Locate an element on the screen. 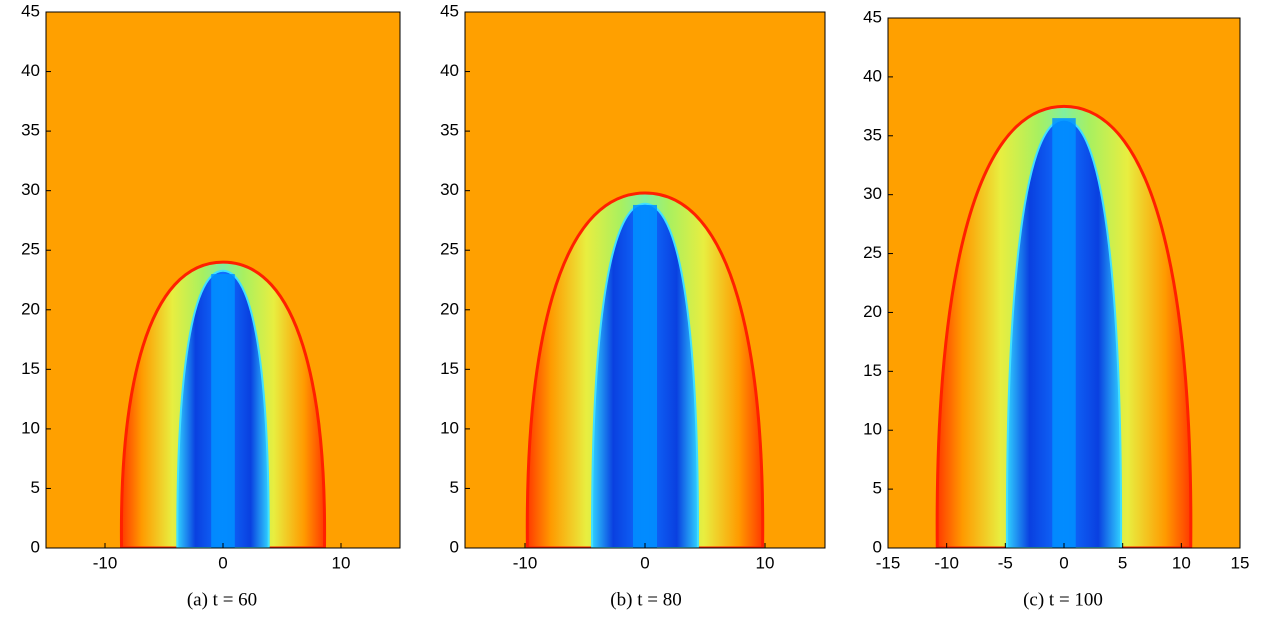 The height and width of the screenshot is (627, 1266). x-tick-label: -15 is located at coordinates (888, 562).